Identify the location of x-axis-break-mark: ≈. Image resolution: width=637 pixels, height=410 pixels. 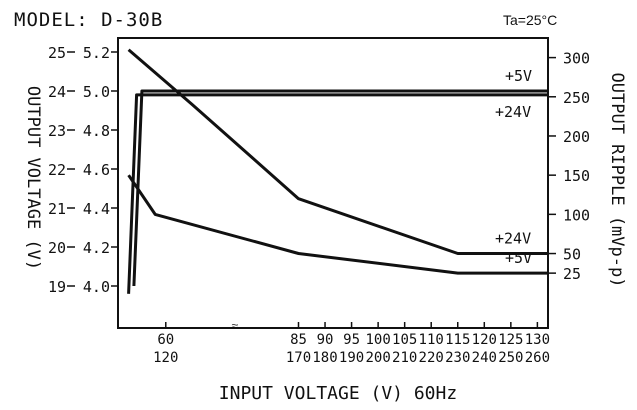
(234, 326).